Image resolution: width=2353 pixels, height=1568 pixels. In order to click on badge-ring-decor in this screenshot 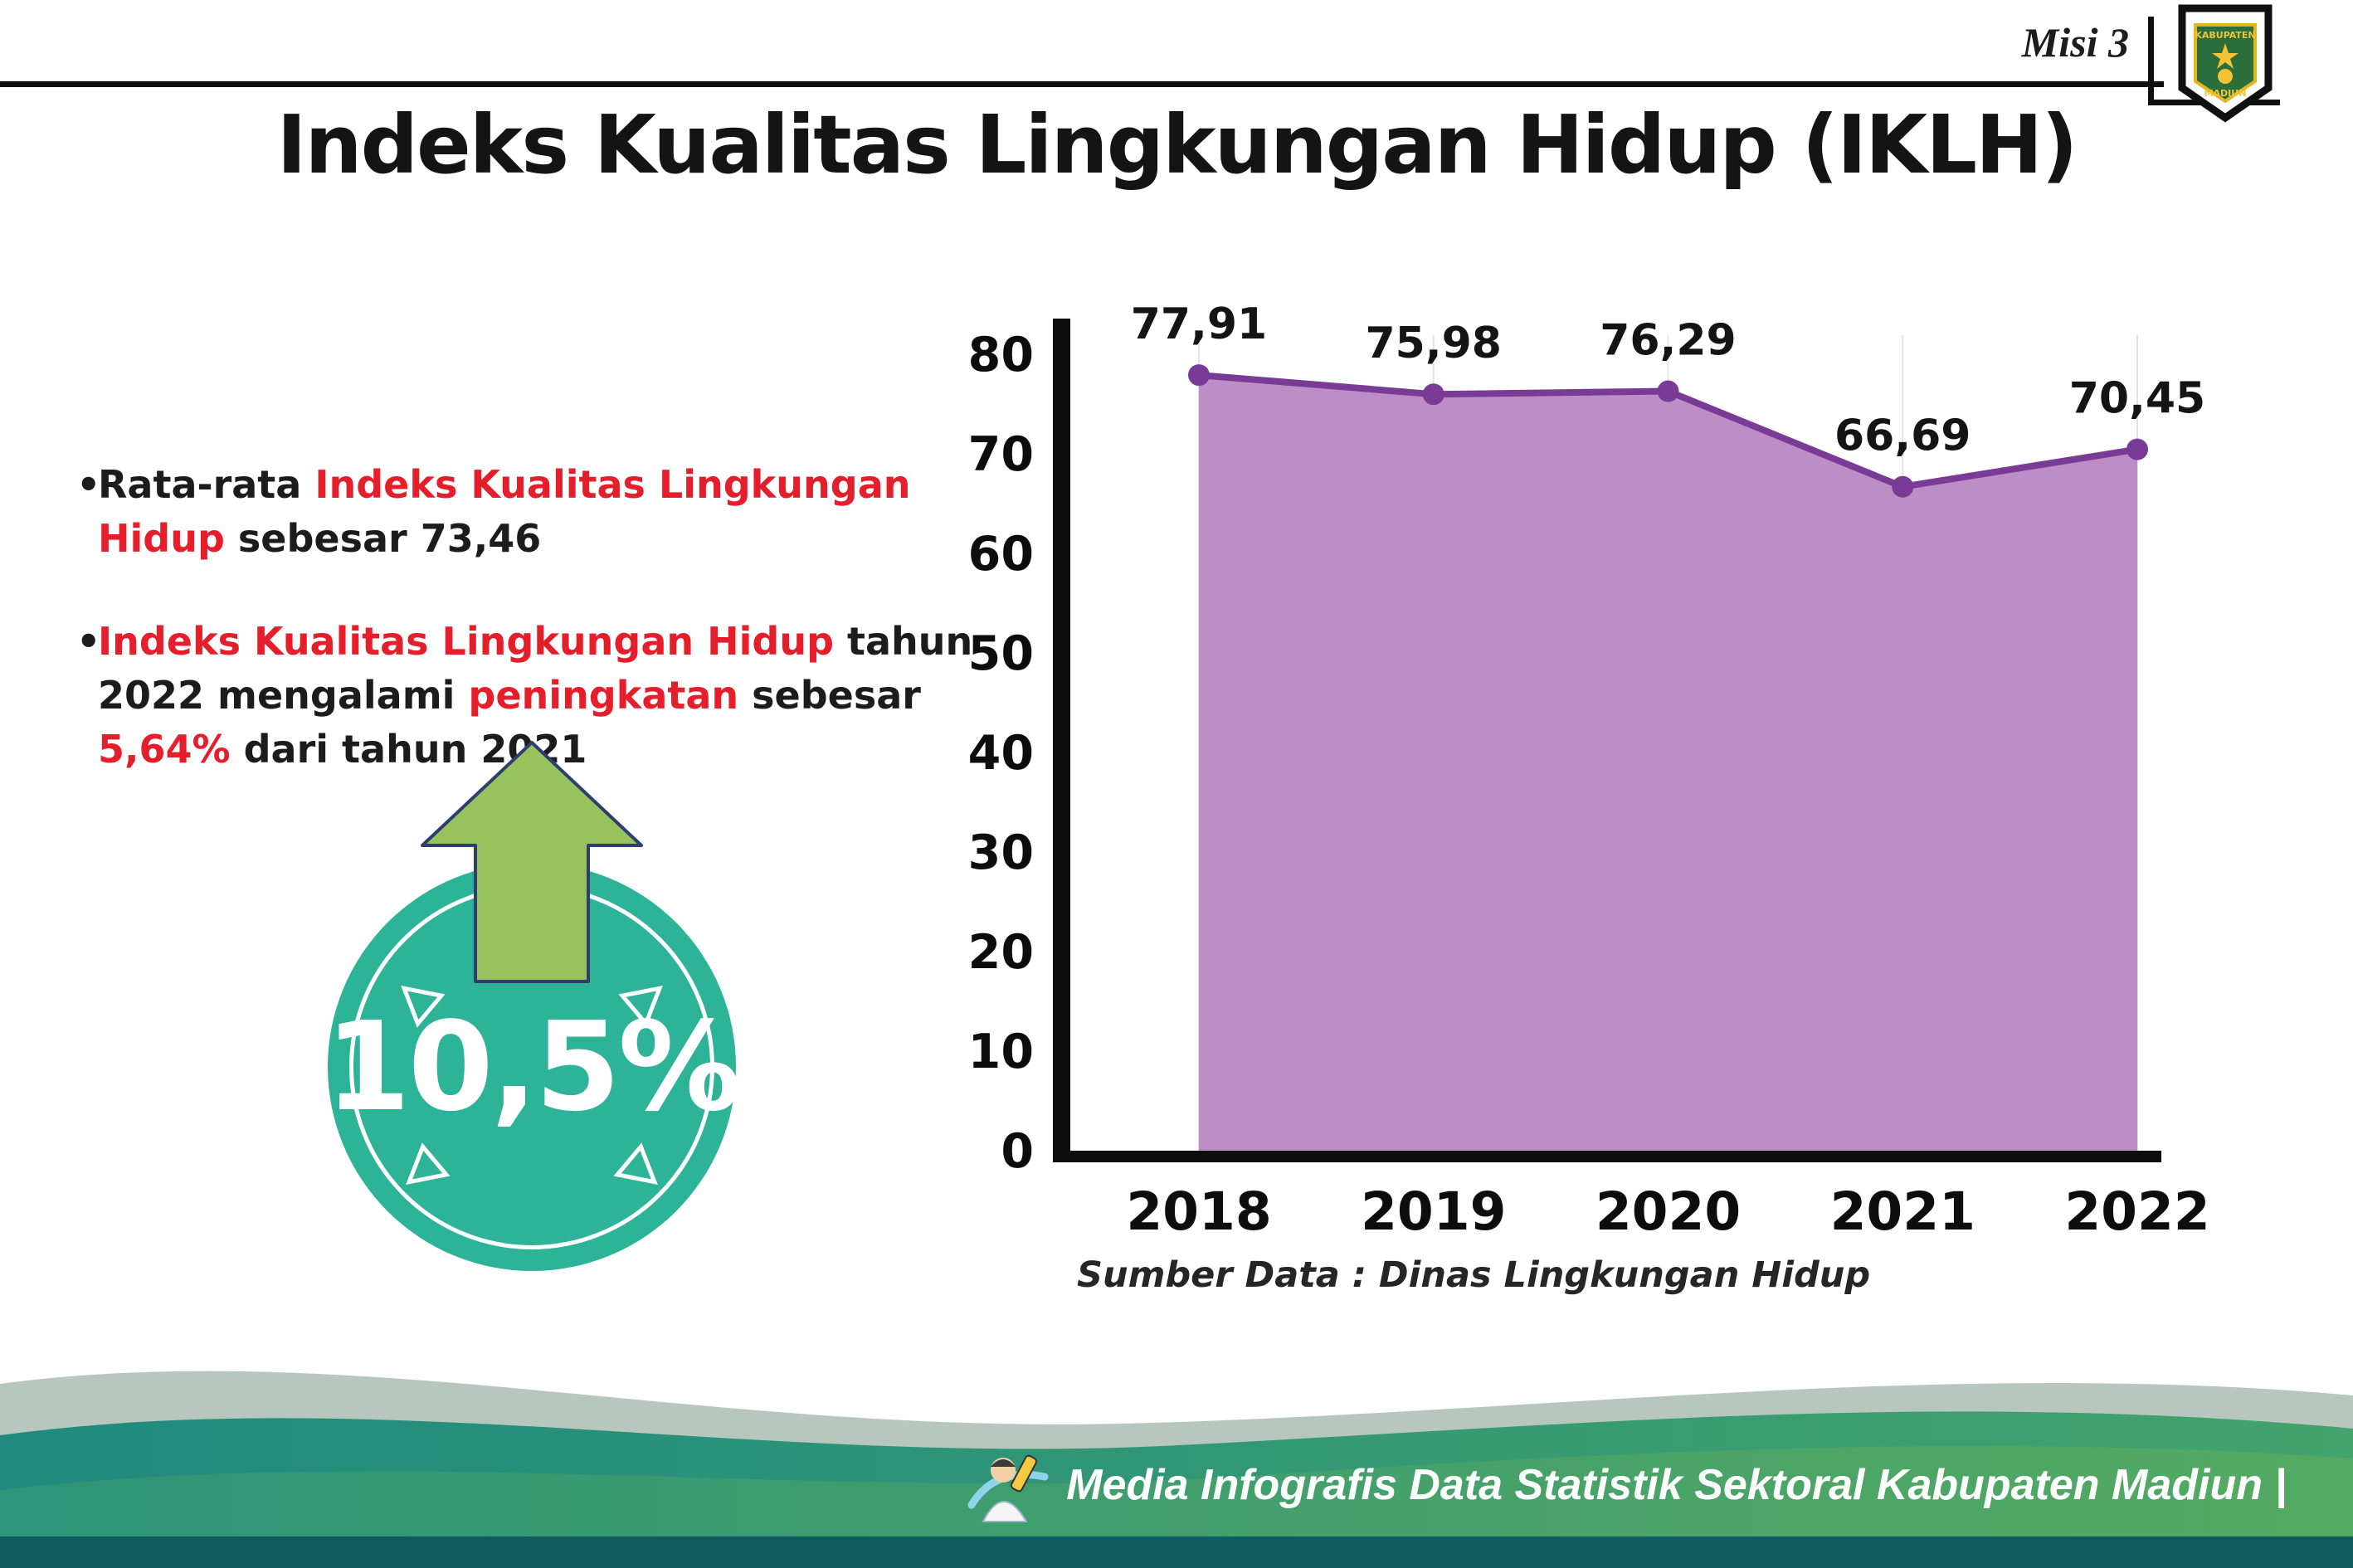, I will do `click(532, 1085)`.